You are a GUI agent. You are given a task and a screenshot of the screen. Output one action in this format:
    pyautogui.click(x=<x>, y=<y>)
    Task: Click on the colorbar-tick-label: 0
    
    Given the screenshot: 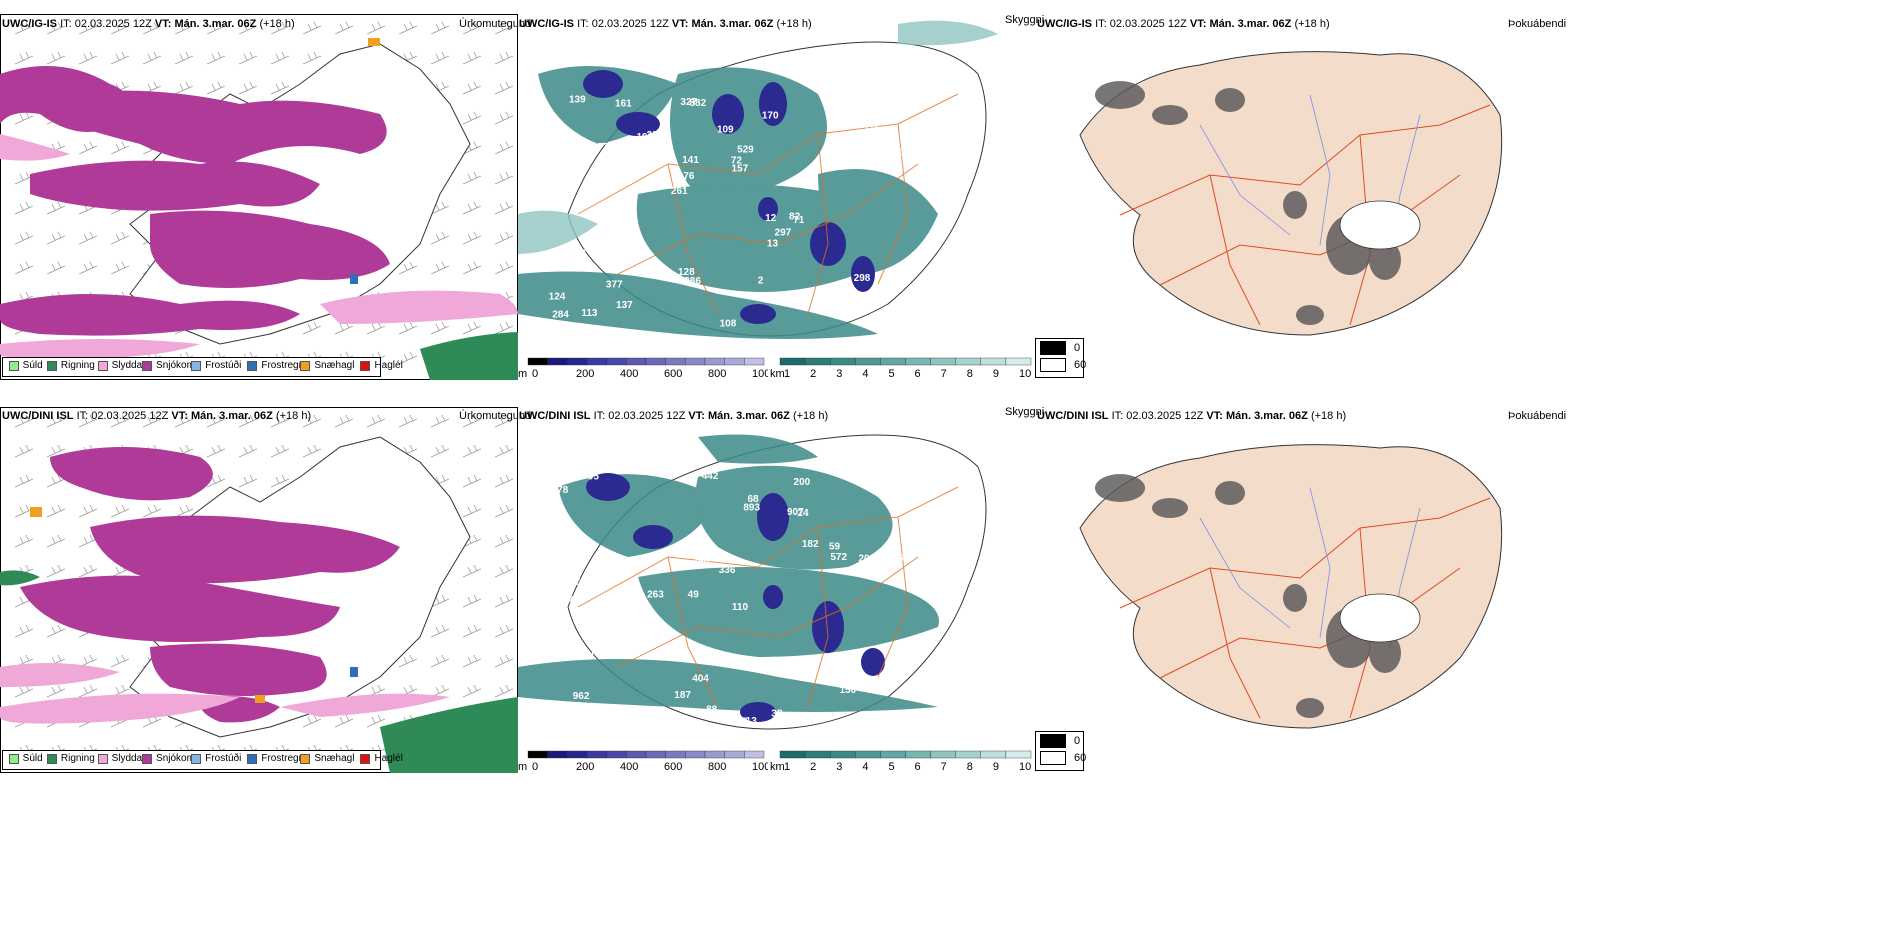 What is the action you would take?
    pyautogui.click(x=535, y=767)
    